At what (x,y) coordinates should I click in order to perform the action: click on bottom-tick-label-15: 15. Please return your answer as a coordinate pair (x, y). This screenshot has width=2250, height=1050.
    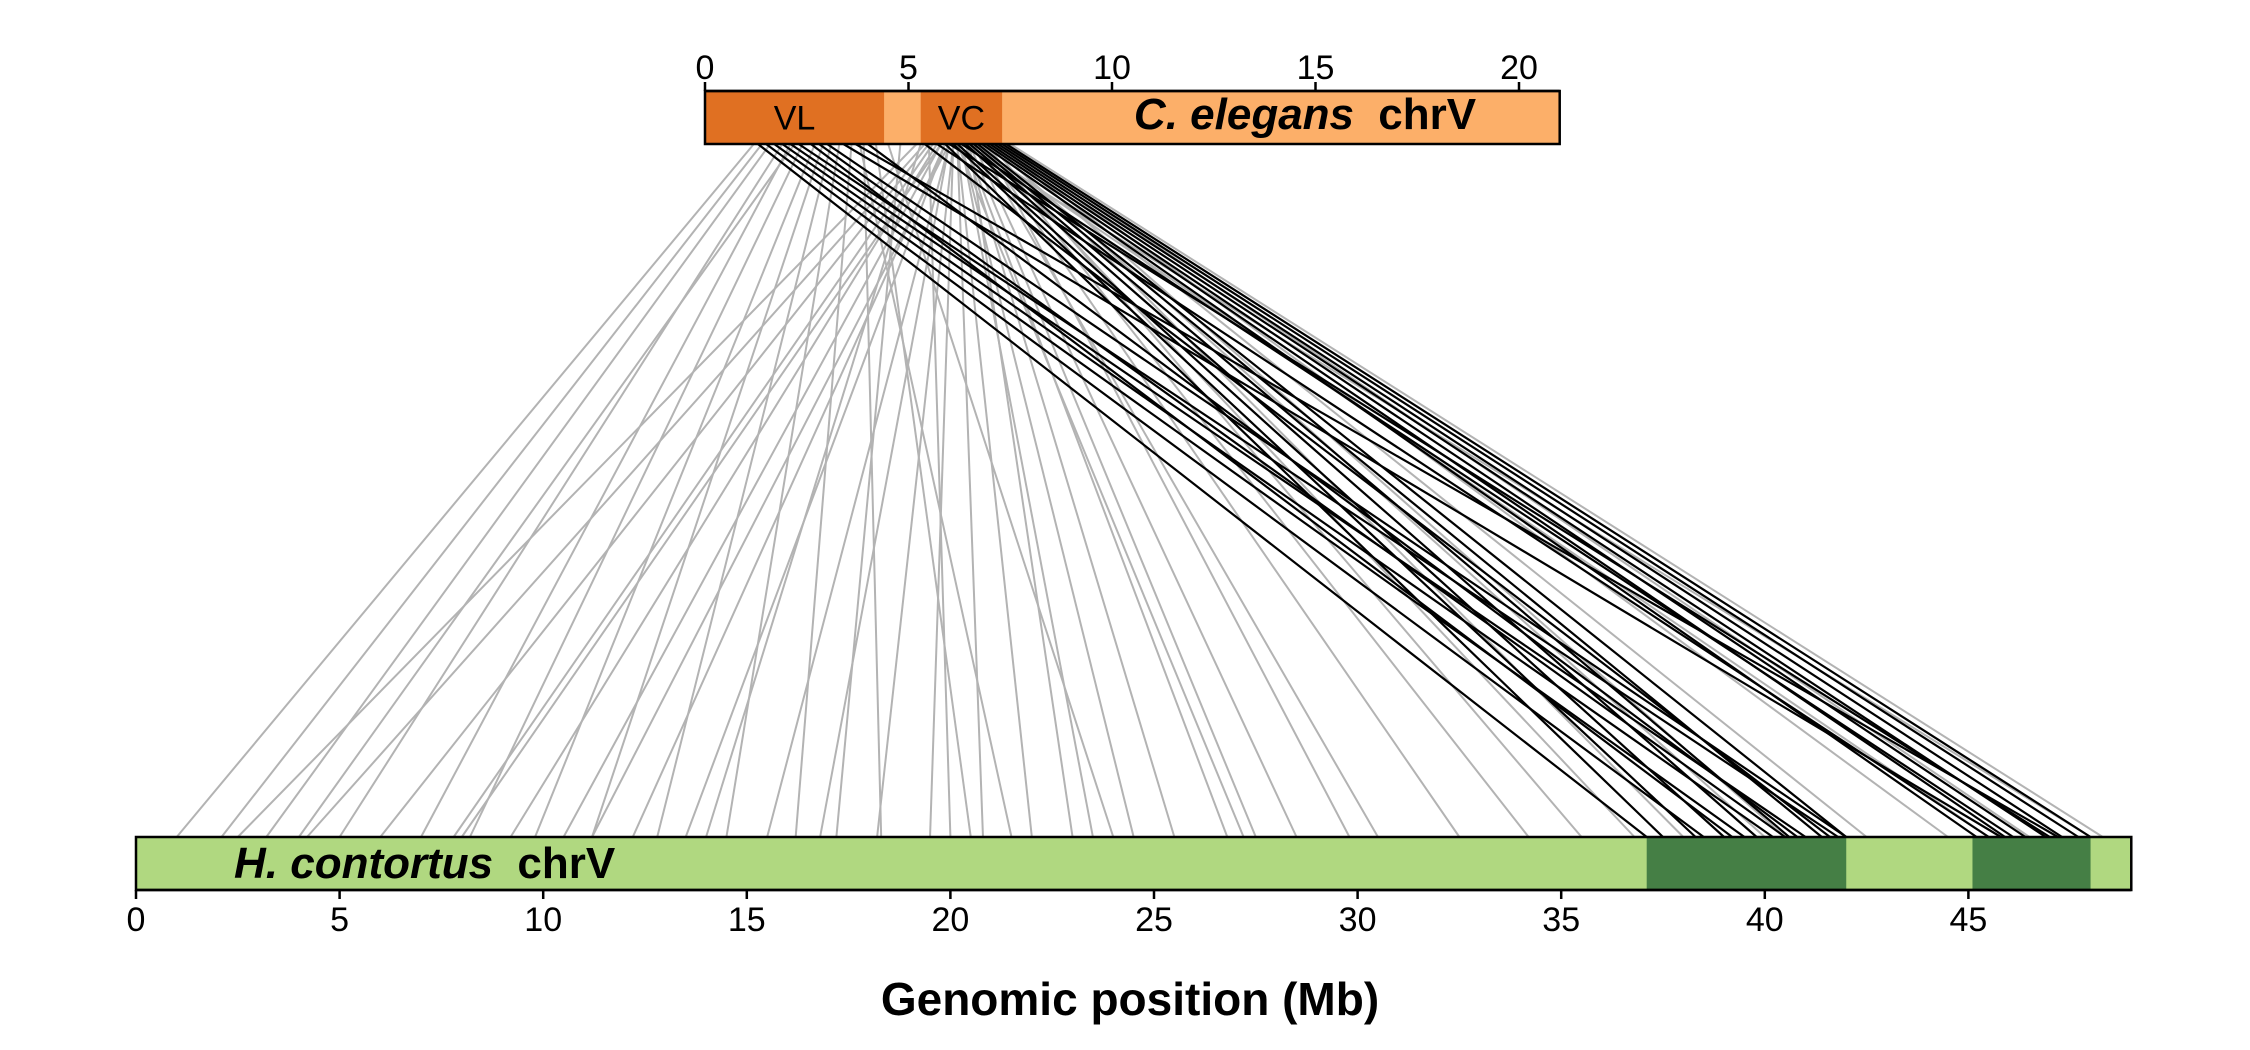
    Looking at the image, I should click on (747, 920).